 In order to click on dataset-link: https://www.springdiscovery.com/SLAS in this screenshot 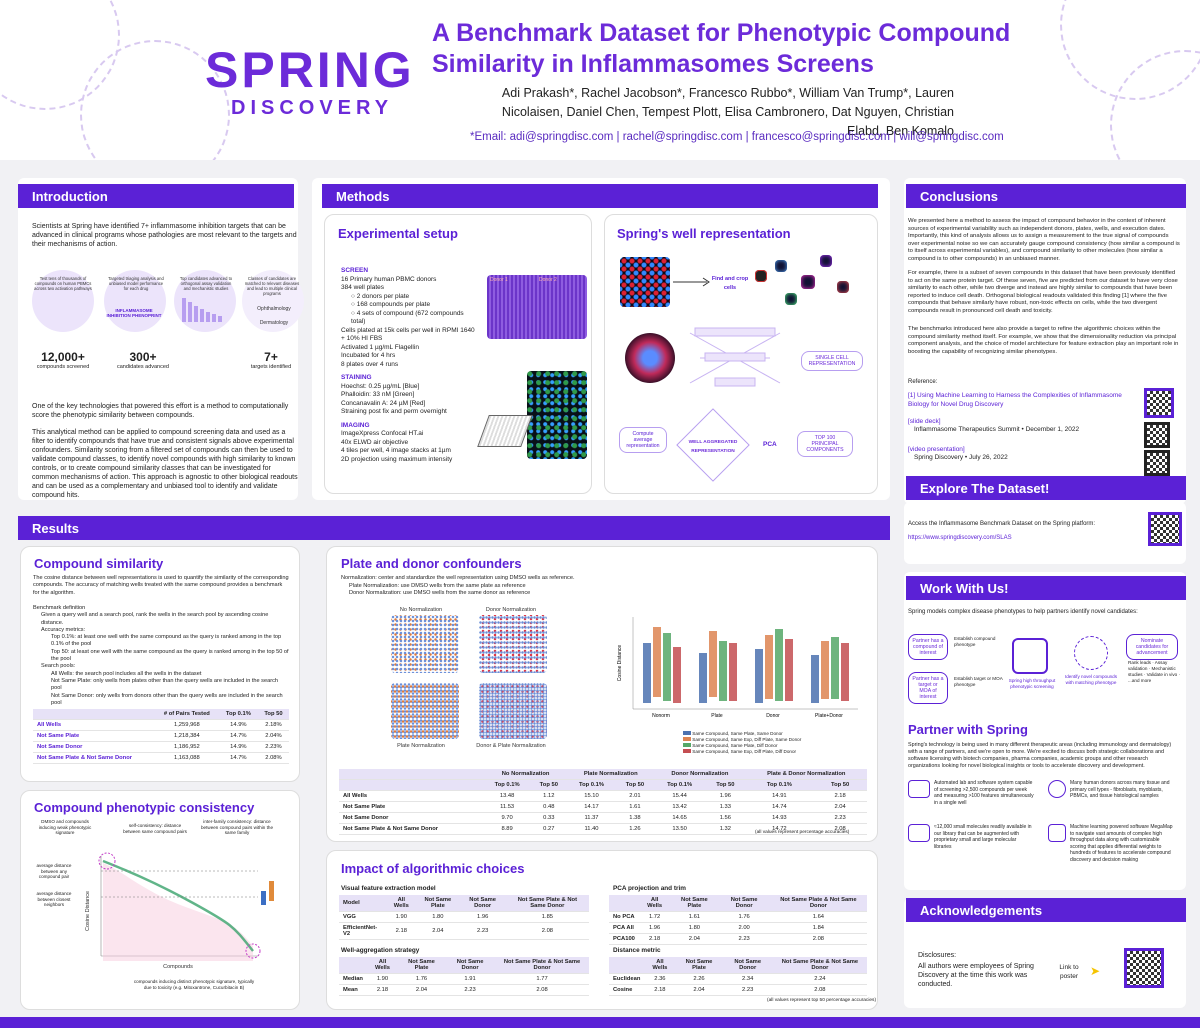, I will do `click(960, 538)`.